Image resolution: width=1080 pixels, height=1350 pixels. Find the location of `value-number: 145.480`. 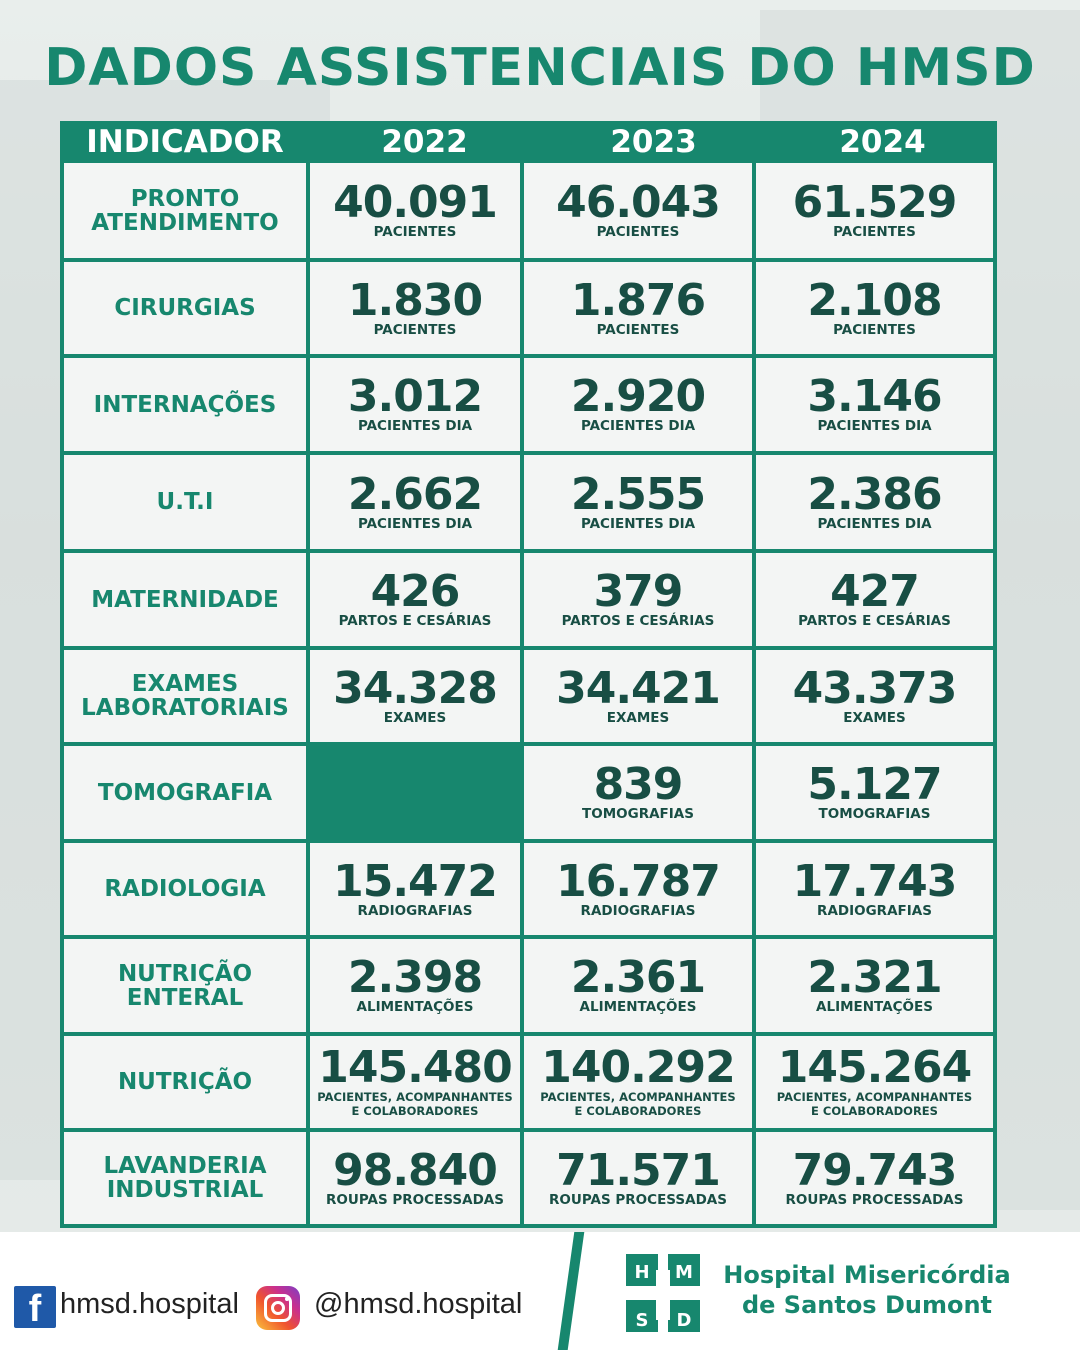

value-number: 145.480 is located at coordinates (415, 1067).